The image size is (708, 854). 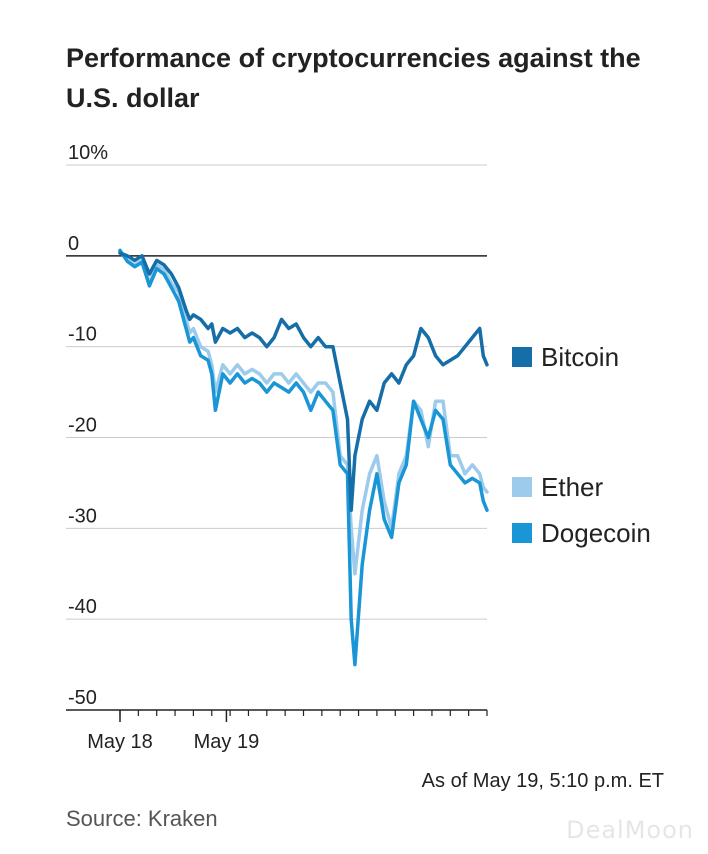 What do you see at coordinates (82, 426) in the screenshot?
I see `y-tick-label-3: -20` at bounding box center [82, 426].